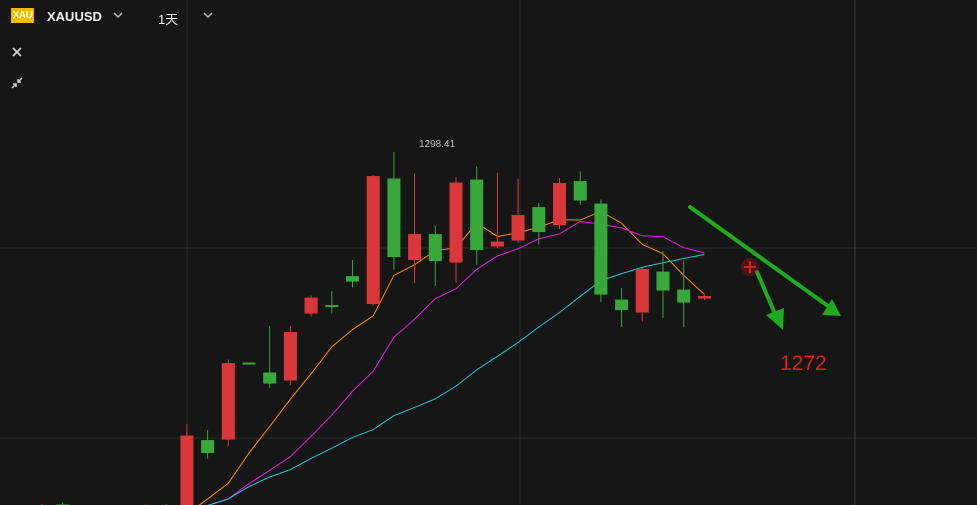 Image resolution: width=977 pixels, height=505 pixels. What do you see at coordinates (764, 260) in the screenshot?
I see `forecast-arrow-long` at bounding box center [764, 260].